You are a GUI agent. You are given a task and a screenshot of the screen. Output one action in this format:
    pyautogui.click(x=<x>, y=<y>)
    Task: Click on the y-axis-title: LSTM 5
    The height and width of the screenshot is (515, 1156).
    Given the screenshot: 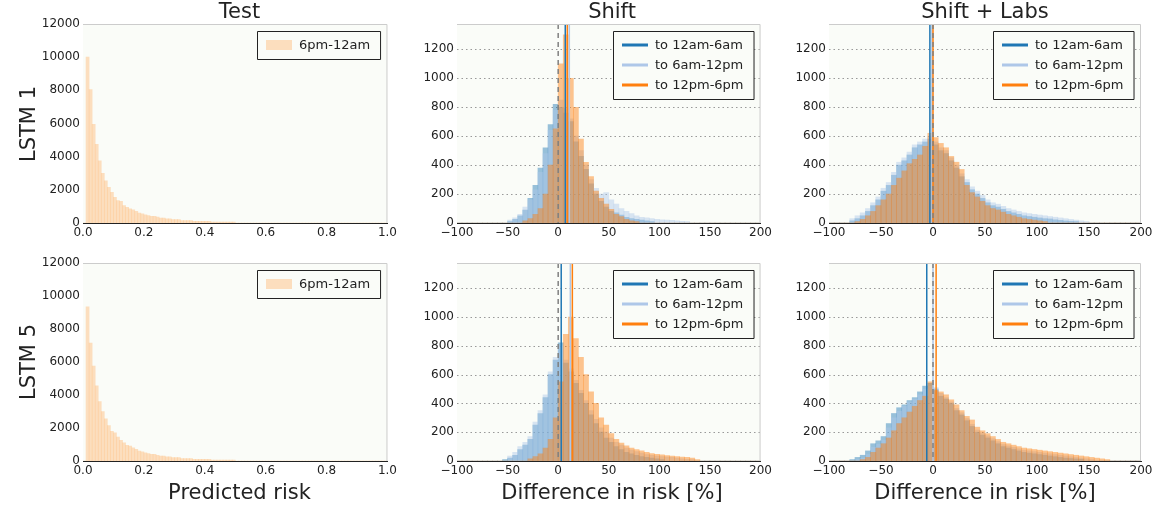 What is the action you would take?
    pyautogui.click(x=28, y=362)
    